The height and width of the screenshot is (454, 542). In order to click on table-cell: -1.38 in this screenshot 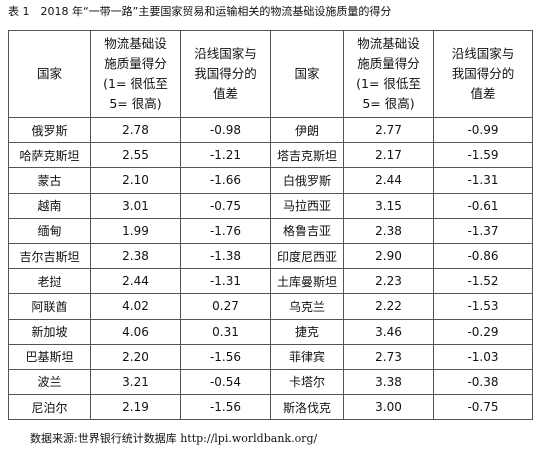, I will do `click(225, 256)`.